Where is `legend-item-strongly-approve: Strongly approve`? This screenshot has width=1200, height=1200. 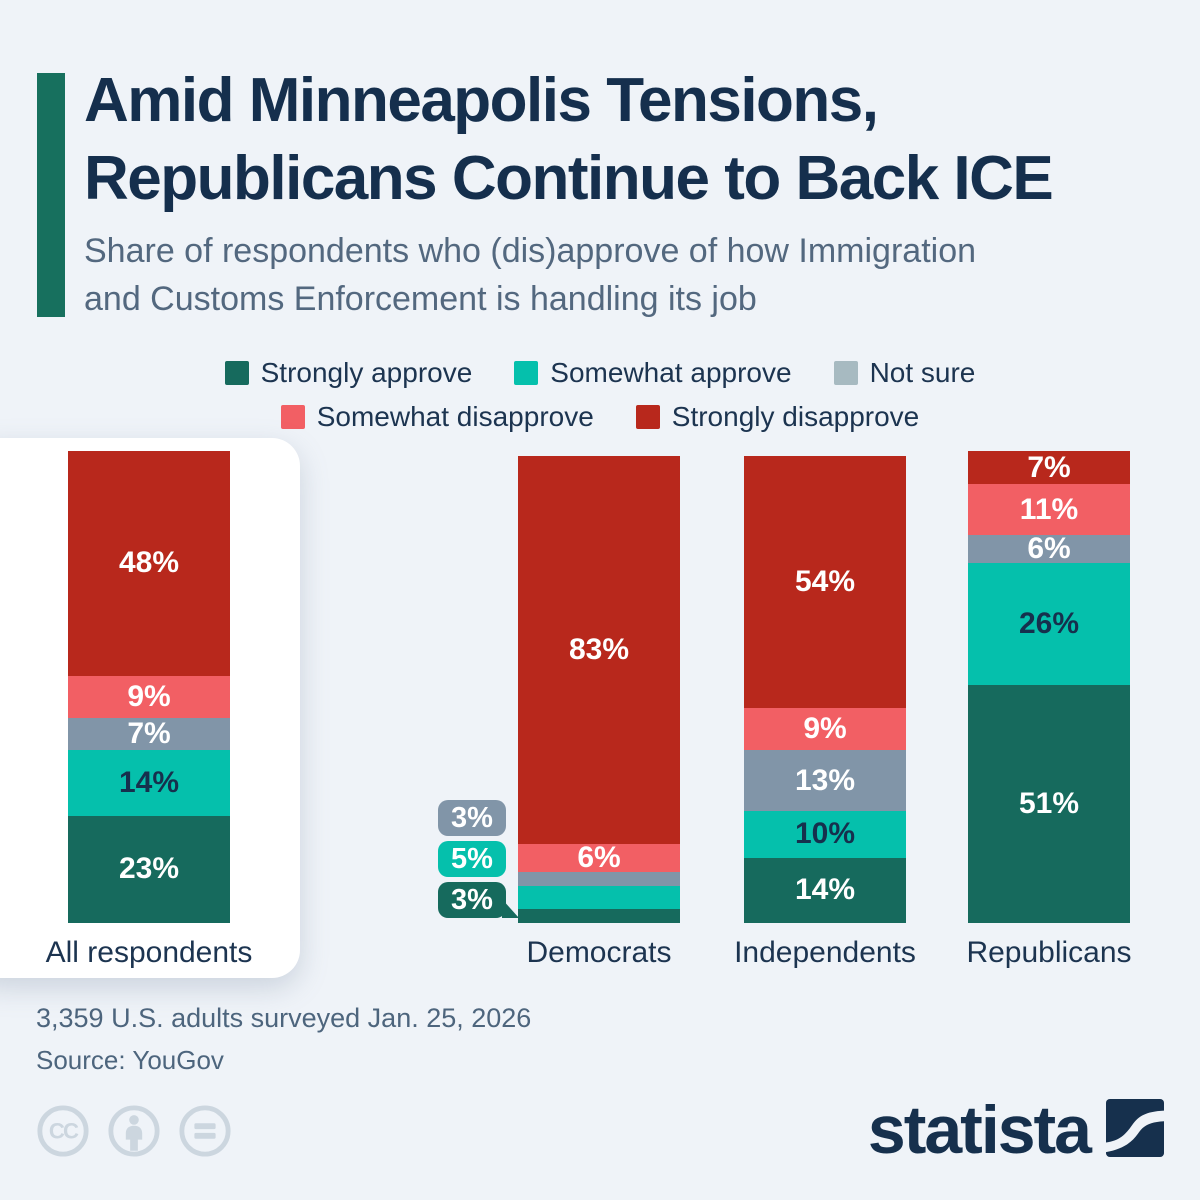
legend-item-strongly-approve: Strongly approve is located at coordinates (348, 373).